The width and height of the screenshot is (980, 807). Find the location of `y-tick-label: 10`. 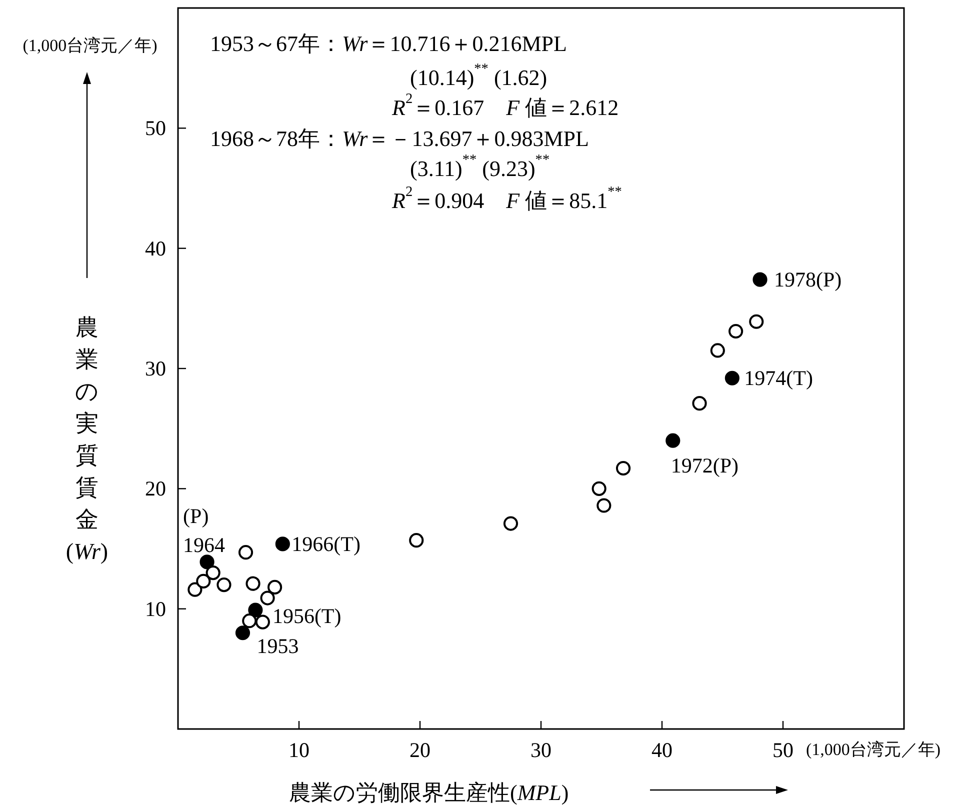

y-tick-label: 10 is located at coordinates (155, 608).